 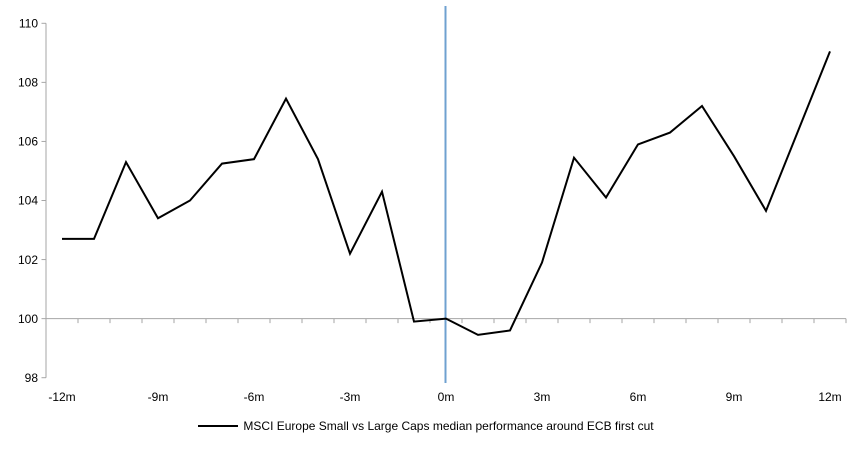 I want to click on y-tick-label: 100, so click(x=28, y=319).